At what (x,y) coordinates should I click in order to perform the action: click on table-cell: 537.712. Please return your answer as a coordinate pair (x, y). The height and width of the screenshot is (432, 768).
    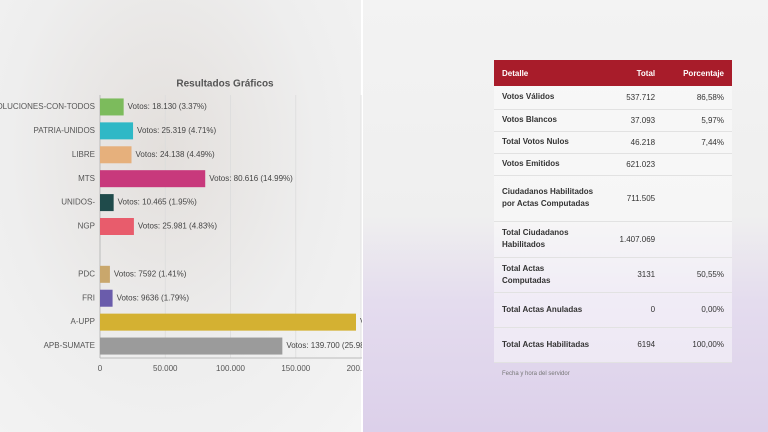
    Looking at the image, I should click on (632, 98).